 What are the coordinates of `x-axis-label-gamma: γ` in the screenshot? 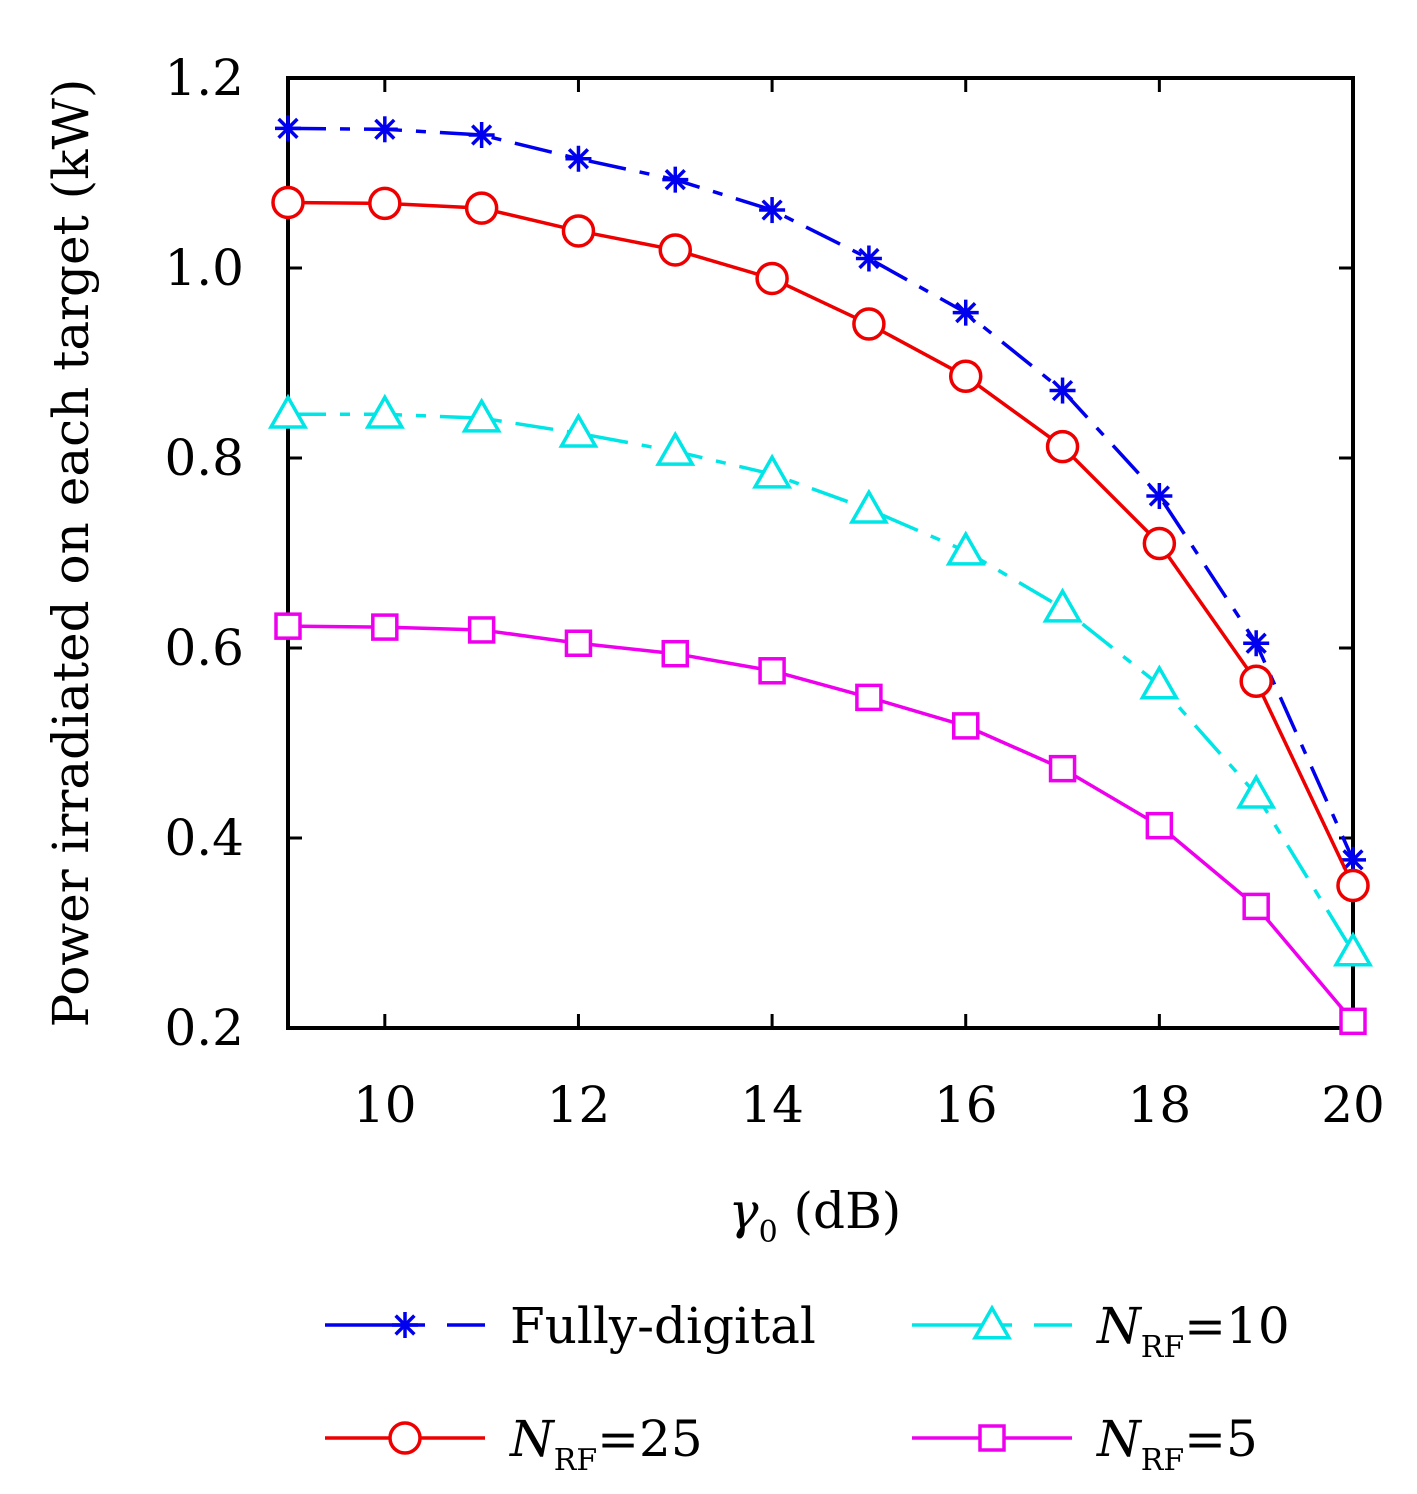 It's located at (744, 1211).